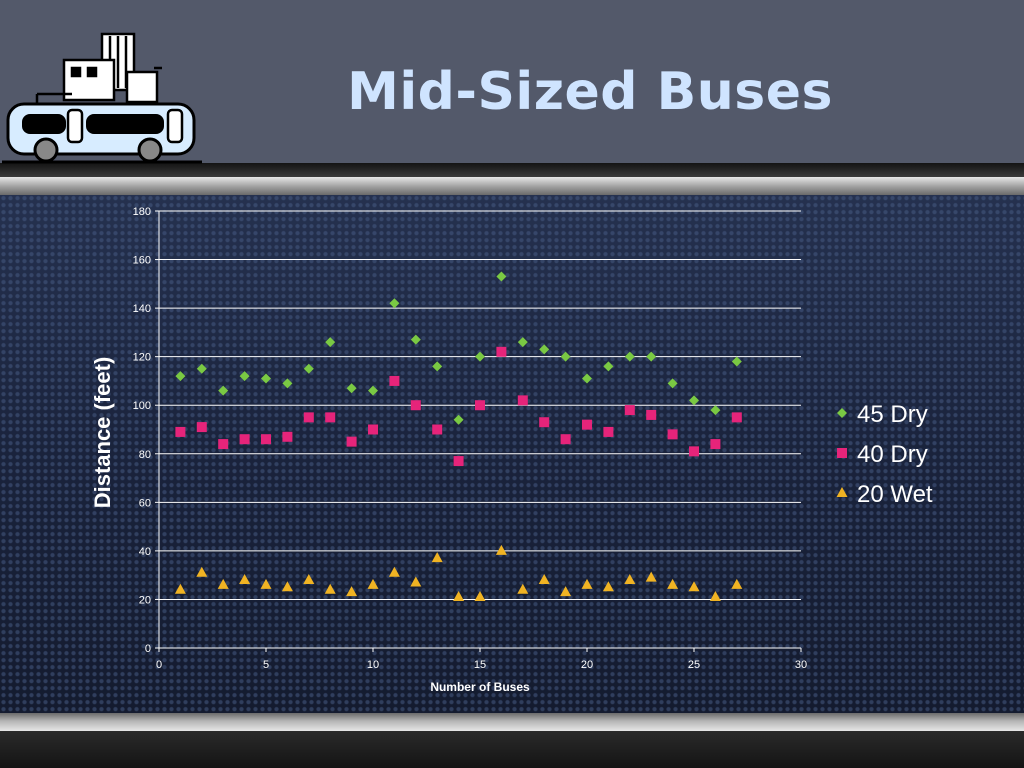 This screenshot has height=768, width=1024. Describe the element at coordinates (512, 186) in the screenshot. I see `top-metallic-bar` at that location.